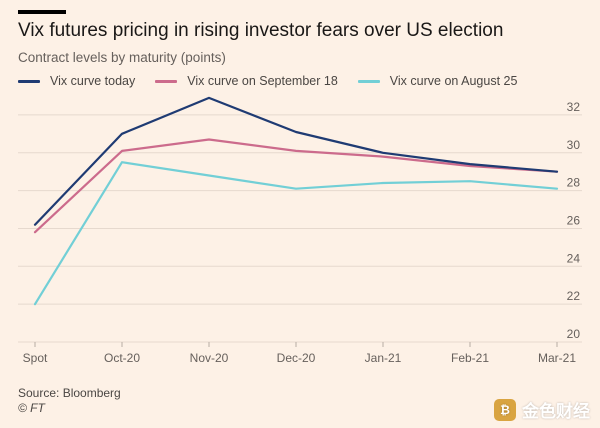 This screenshot has height=428, width=600. What do you see at coordinates (556, 411) in the screenshot?
I see `watermark-text: 金色财经` at bounding box center [556, 411].